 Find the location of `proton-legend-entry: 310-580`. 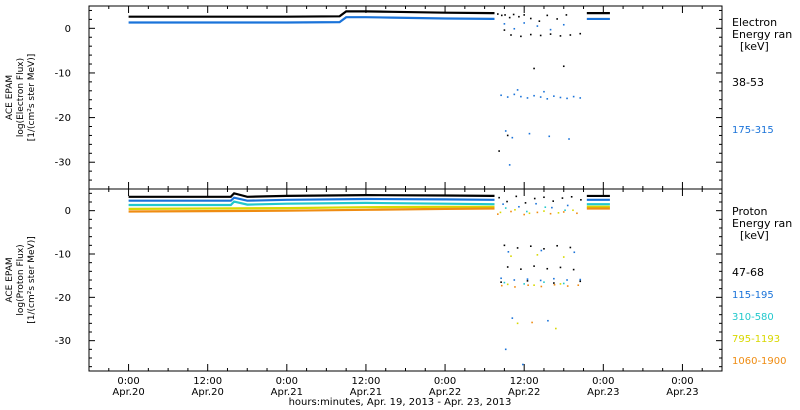

proton-legend-entry: 310-580 is located at coordinates (753, 317).